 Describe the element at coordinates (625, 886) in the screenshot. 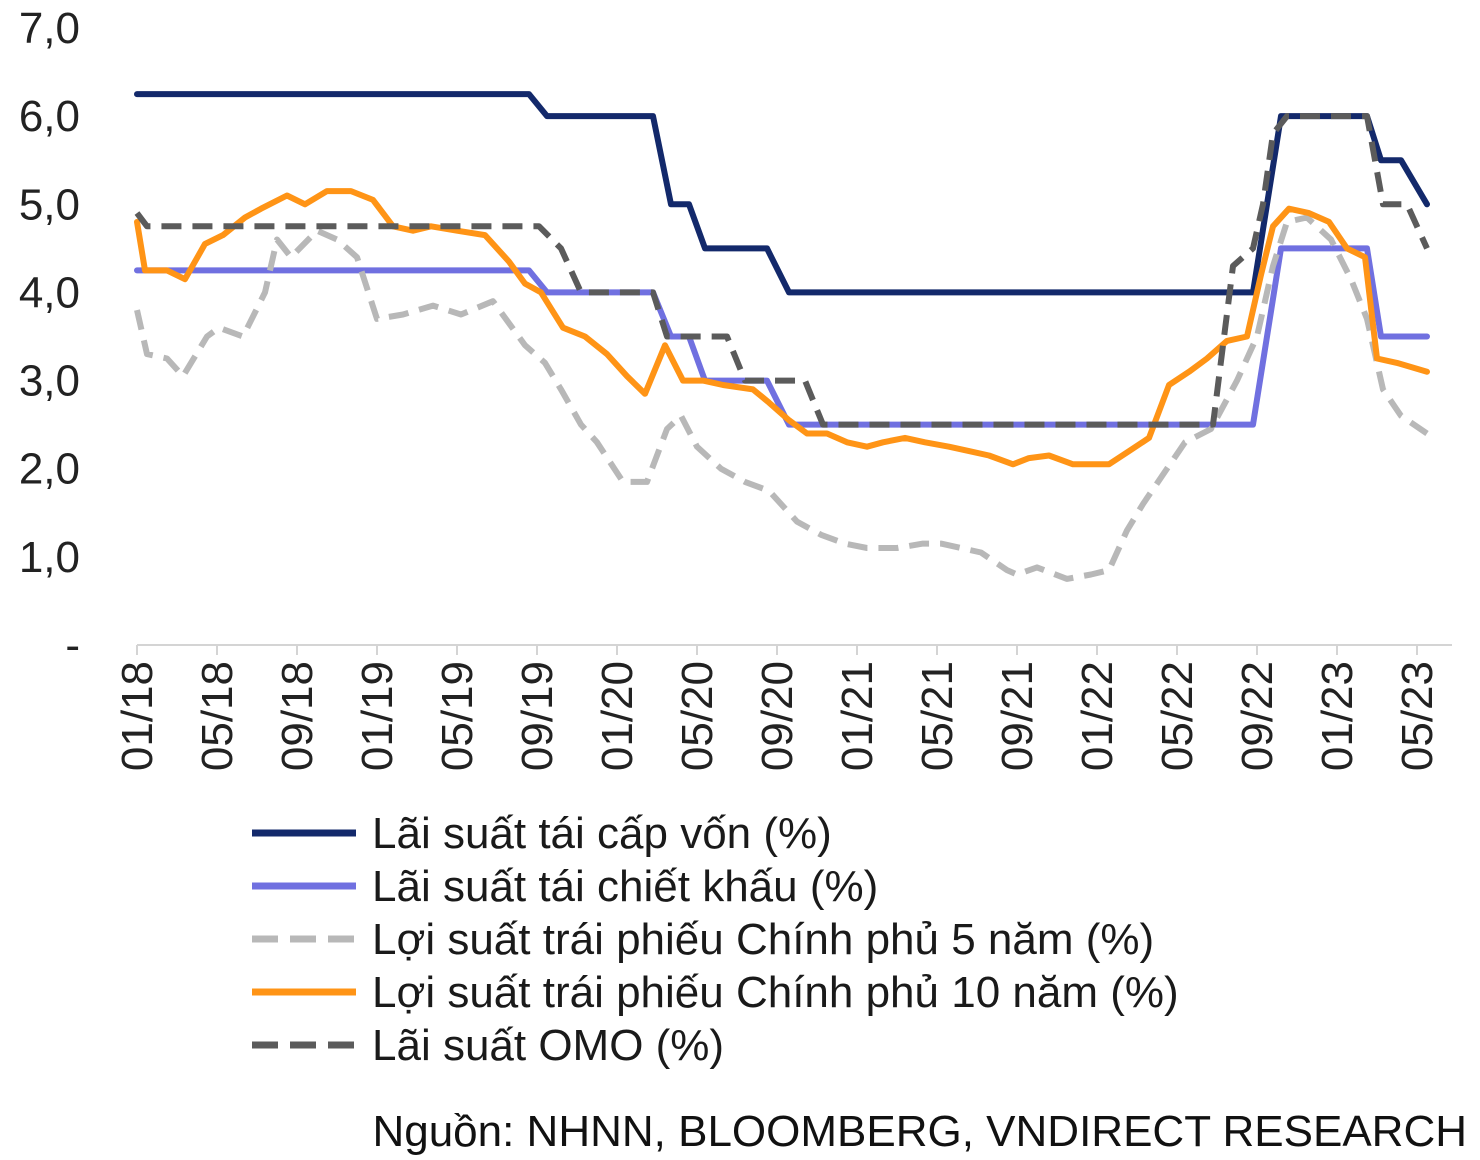

I see `legend-label: Lãi suất tái chiết khấu (%)` at that location.